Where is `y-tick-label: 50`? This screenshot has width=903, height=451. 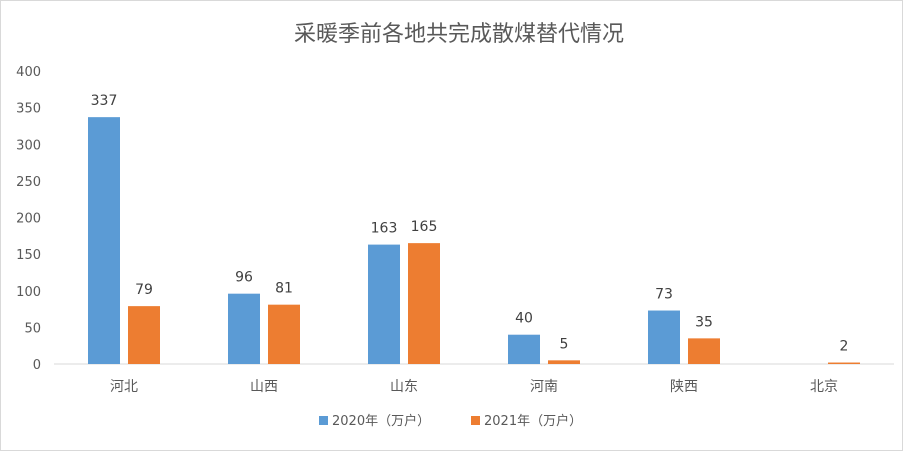 y-tick-label: 50 is located at coordinates (32, 328).